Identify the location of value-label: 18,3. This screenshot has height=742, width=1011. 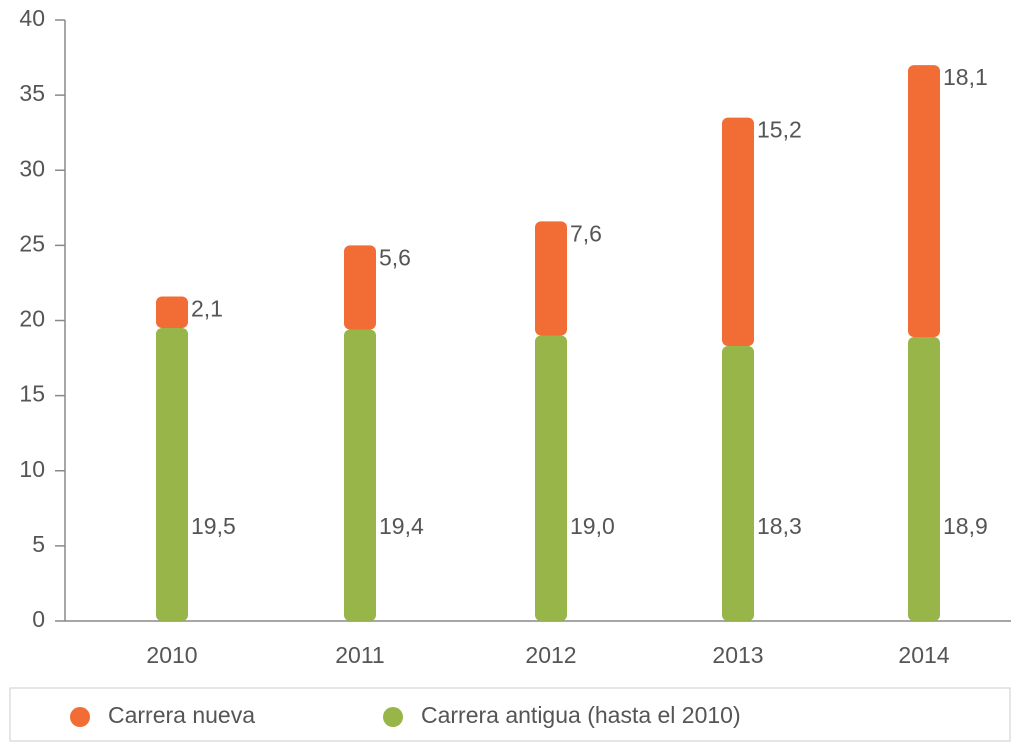
(779, 526).